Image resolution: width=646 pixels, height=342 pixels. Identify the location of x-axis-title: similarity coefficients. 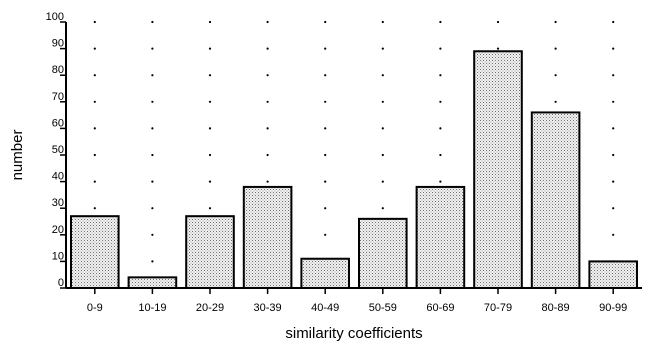
(353, 333).